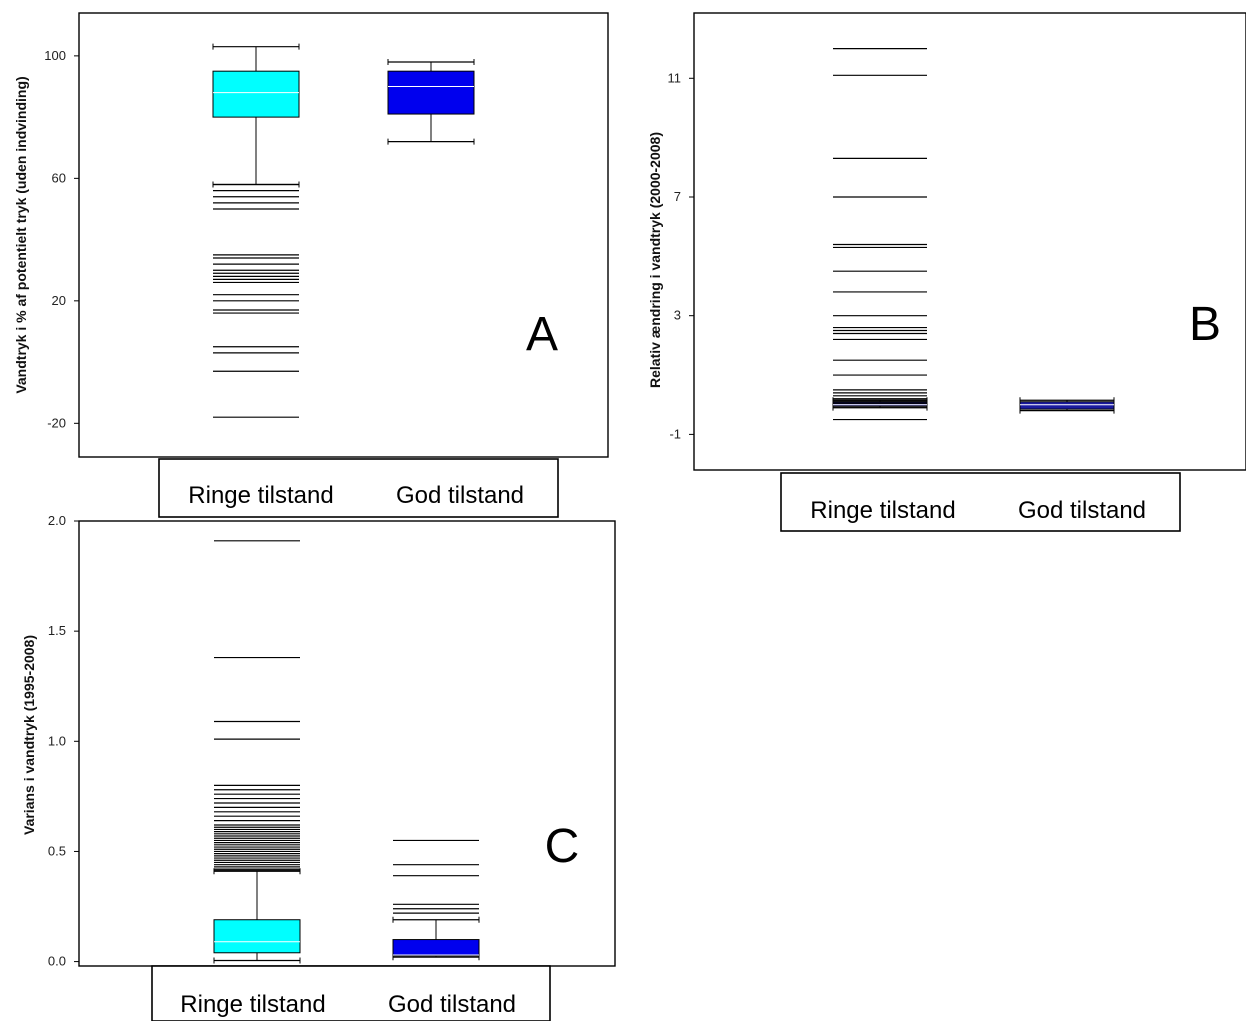  Describe the element at coordinates (57, 961) in the screenshot. I see `y-tick-label: 0.0` at that location.